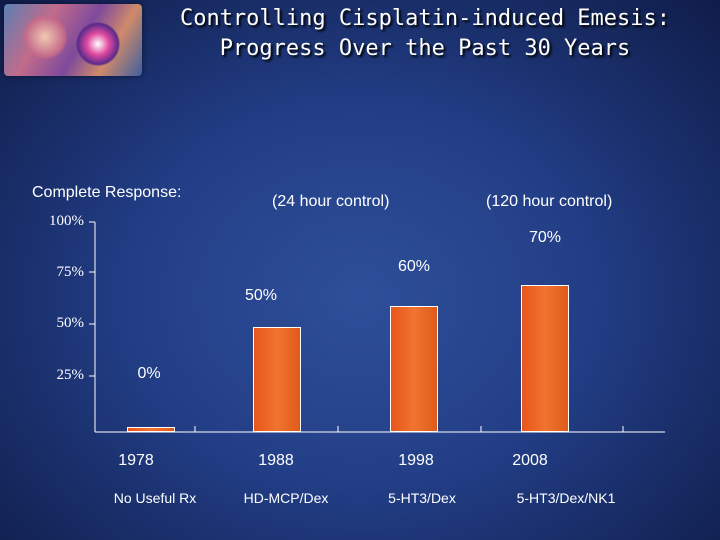 Image resolution: width=720 pixels, height=540 pixels. Describe the element at coordinates (545, 358) in the screenshot. I see `bar-2008` at that location.